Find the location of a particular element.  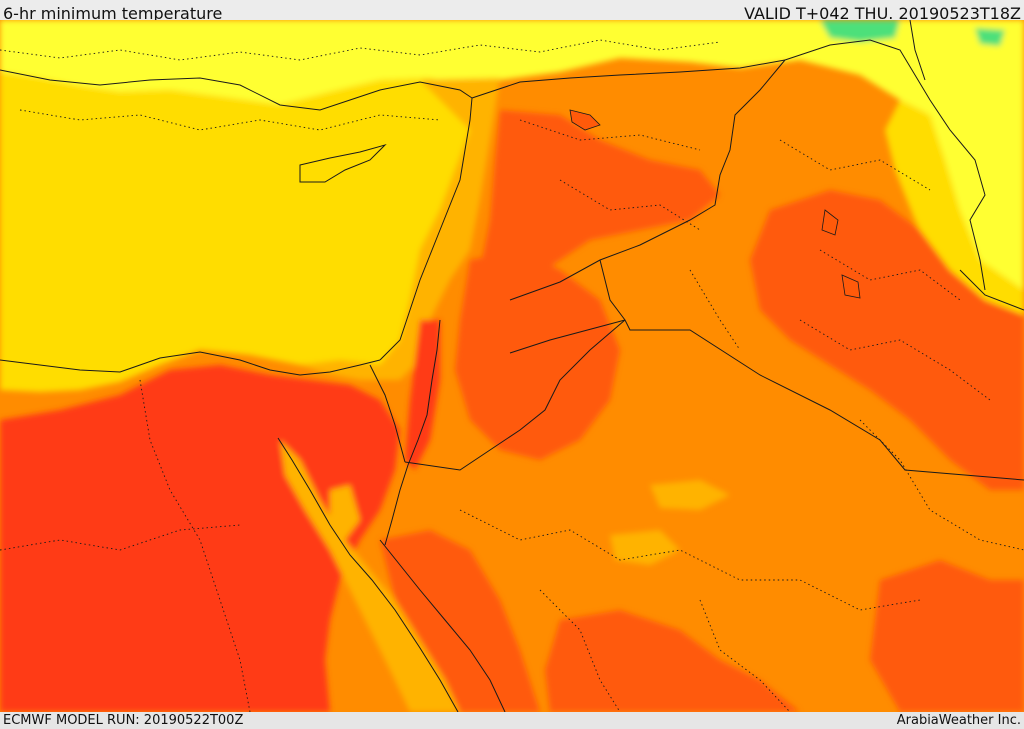

band-dark-orange-najd is located at coordinates (672, 661).